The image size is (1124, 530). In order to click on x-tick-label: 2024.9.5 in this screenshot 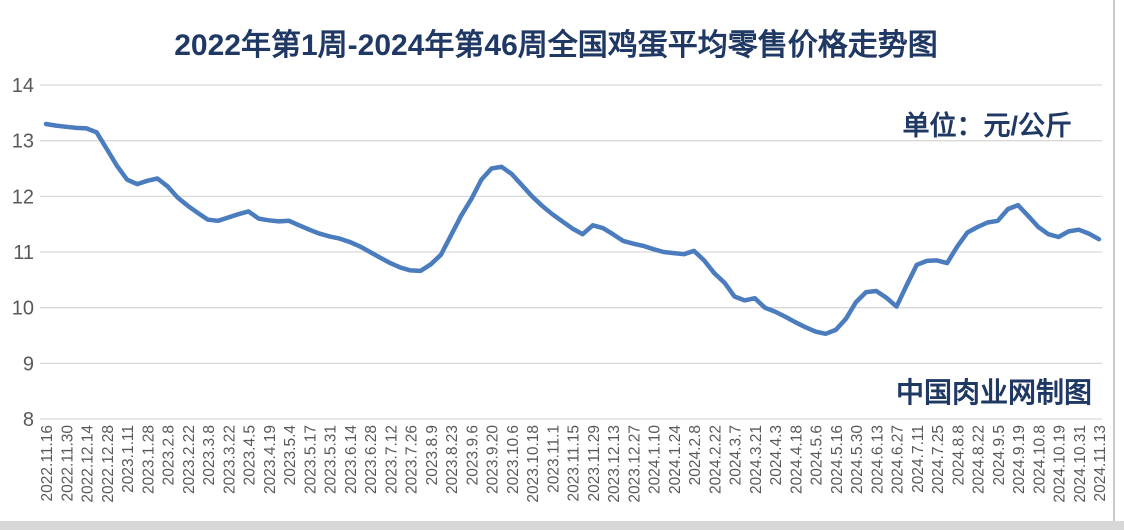, I will do `click(999, 455)`.